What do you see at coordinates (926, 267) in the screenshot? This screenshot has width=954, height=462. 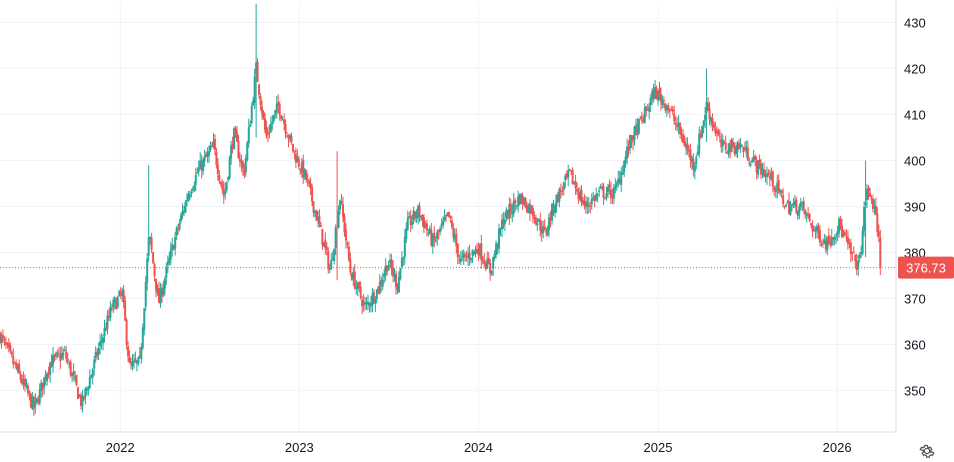 I see `last-price-label-bg` at bounding box center [926, 267].